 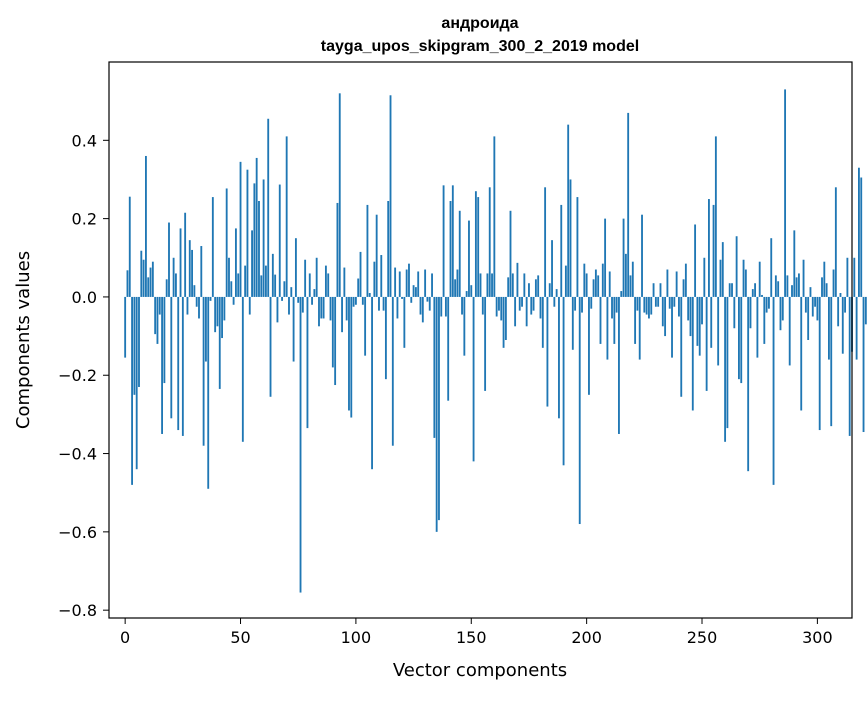 I want to click on x-tick-label: 0, so click(x=125, y=637).